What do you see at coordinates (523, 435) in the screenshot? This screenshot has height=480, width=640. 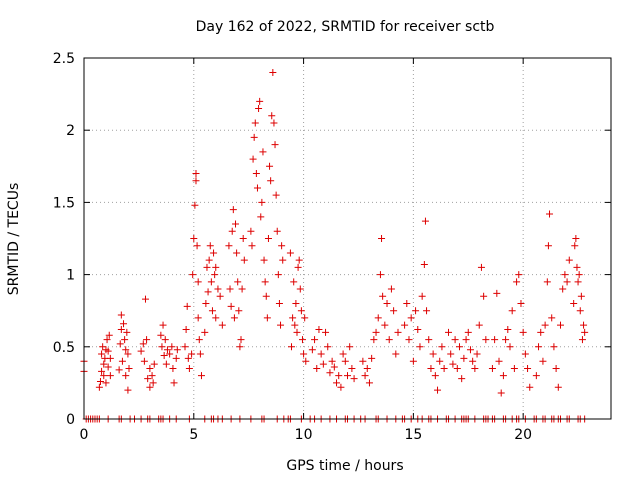 I see `x-tick-label: 20` at bounding box center [523, 435].